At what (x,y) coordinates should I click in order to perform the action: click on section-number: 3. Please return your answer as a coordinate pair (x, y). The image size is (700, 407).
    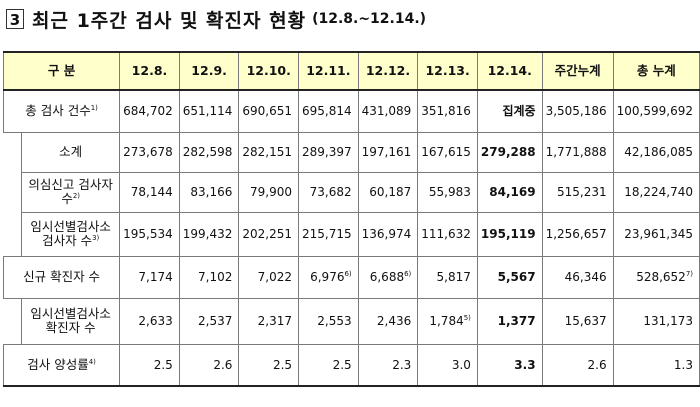
    Looking at the image, I should click on (15, 19).